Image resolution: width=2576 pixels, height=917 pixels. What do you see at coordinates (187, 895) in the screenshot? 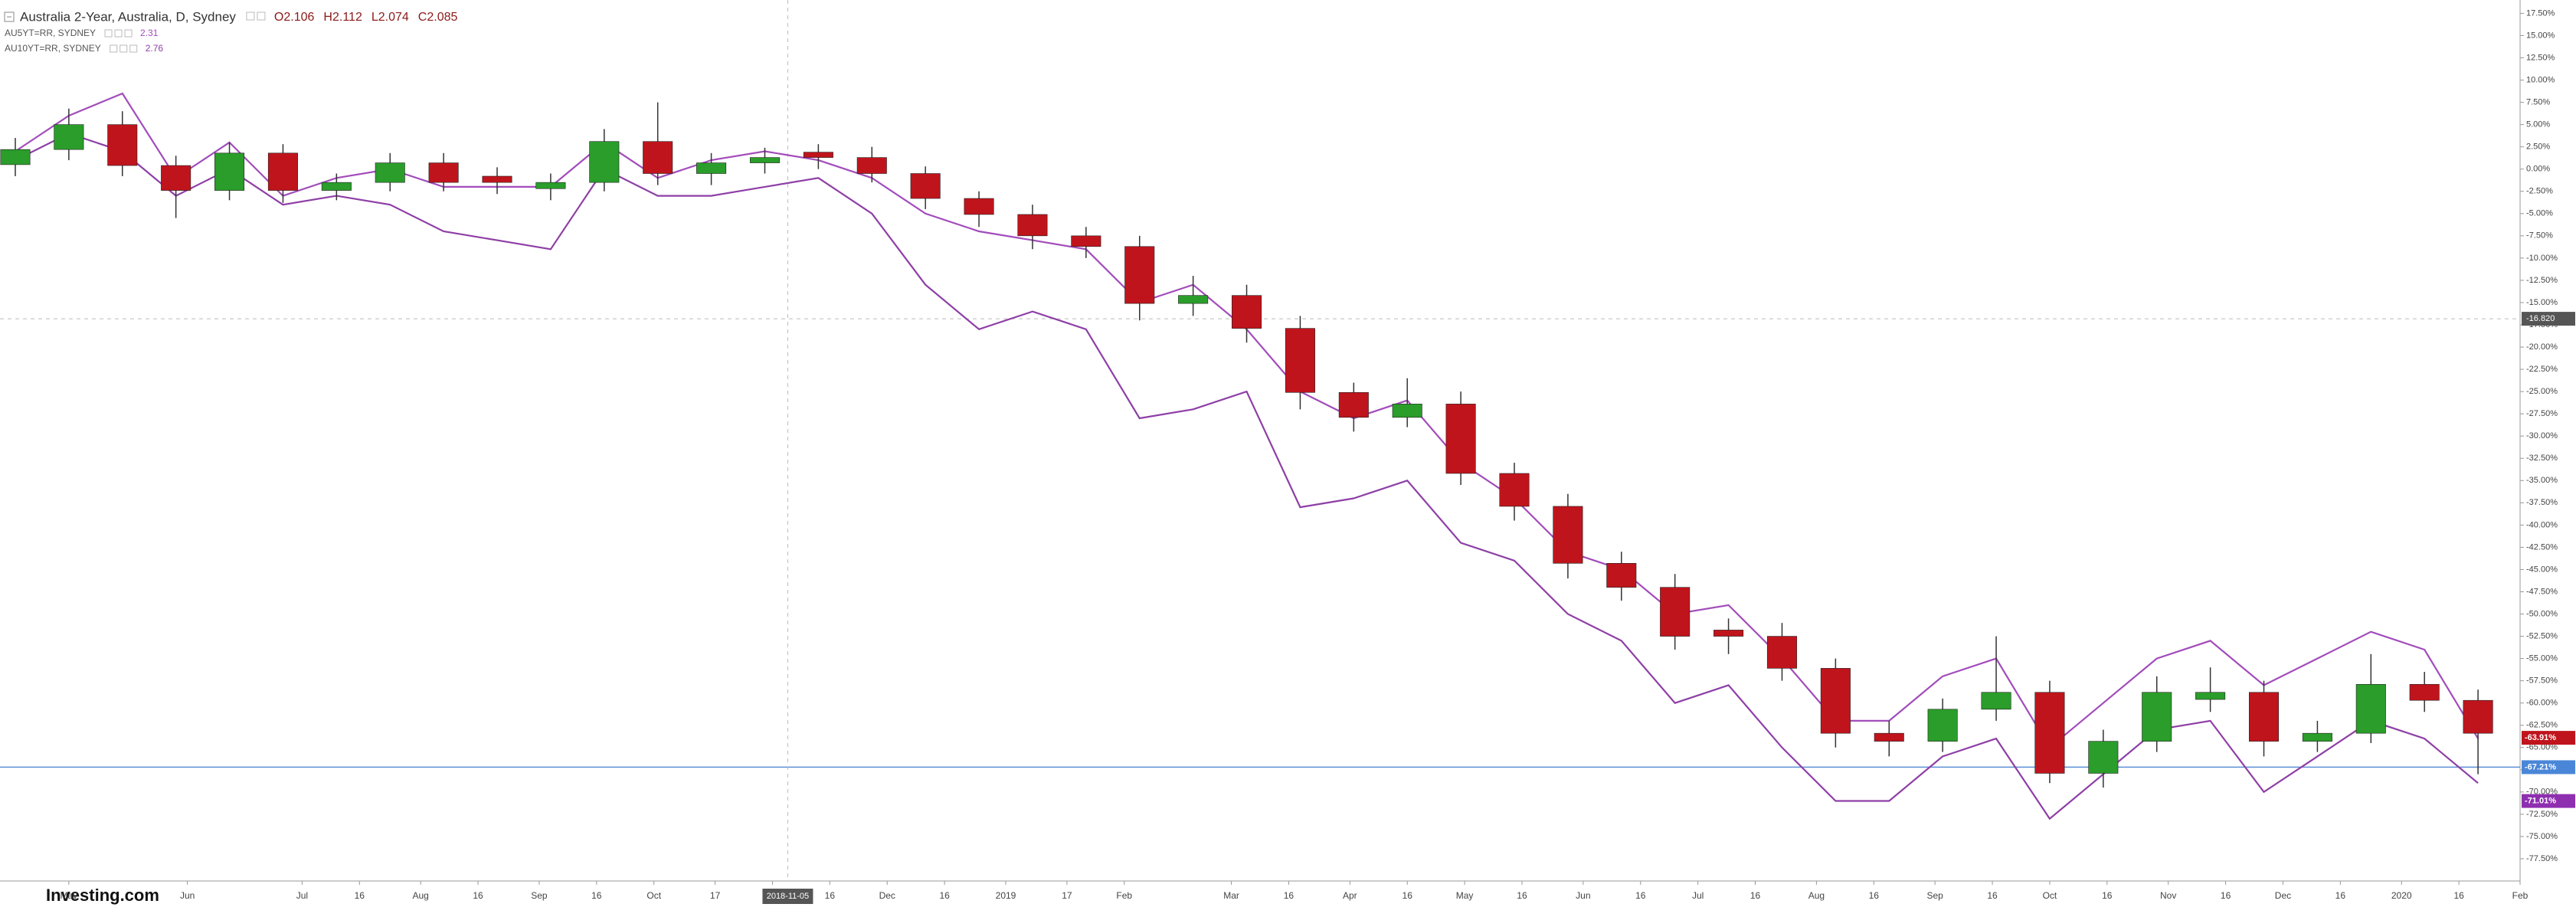
I see `x-tick-label: Jun` at bounding box center [187, 895].